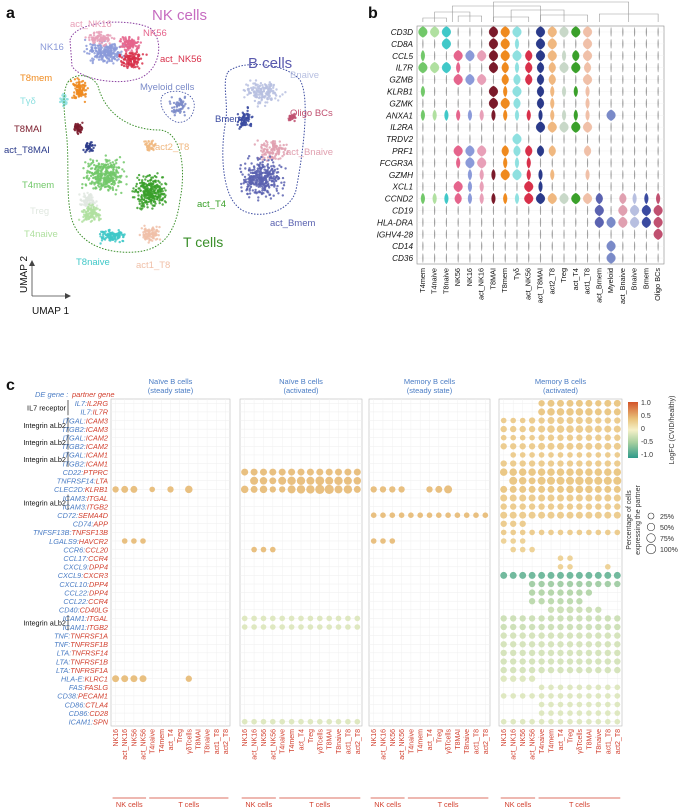  I want to click on color-legend-tick: -1.0, so click(647, 455).